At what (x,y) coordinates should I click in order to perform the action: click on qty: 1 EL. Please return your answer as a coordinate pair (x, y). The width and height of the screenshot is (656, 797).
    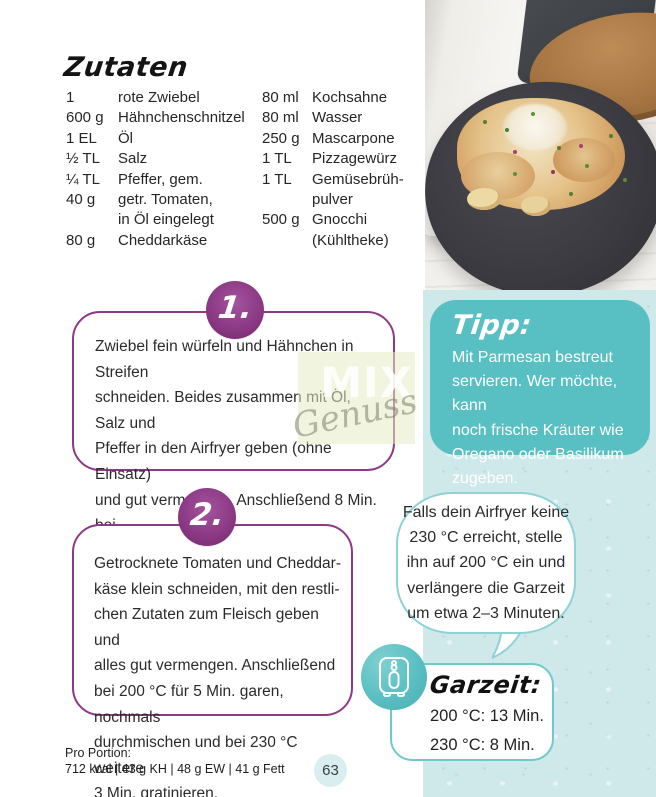
    Looking at the image, I should click on (81, 138).